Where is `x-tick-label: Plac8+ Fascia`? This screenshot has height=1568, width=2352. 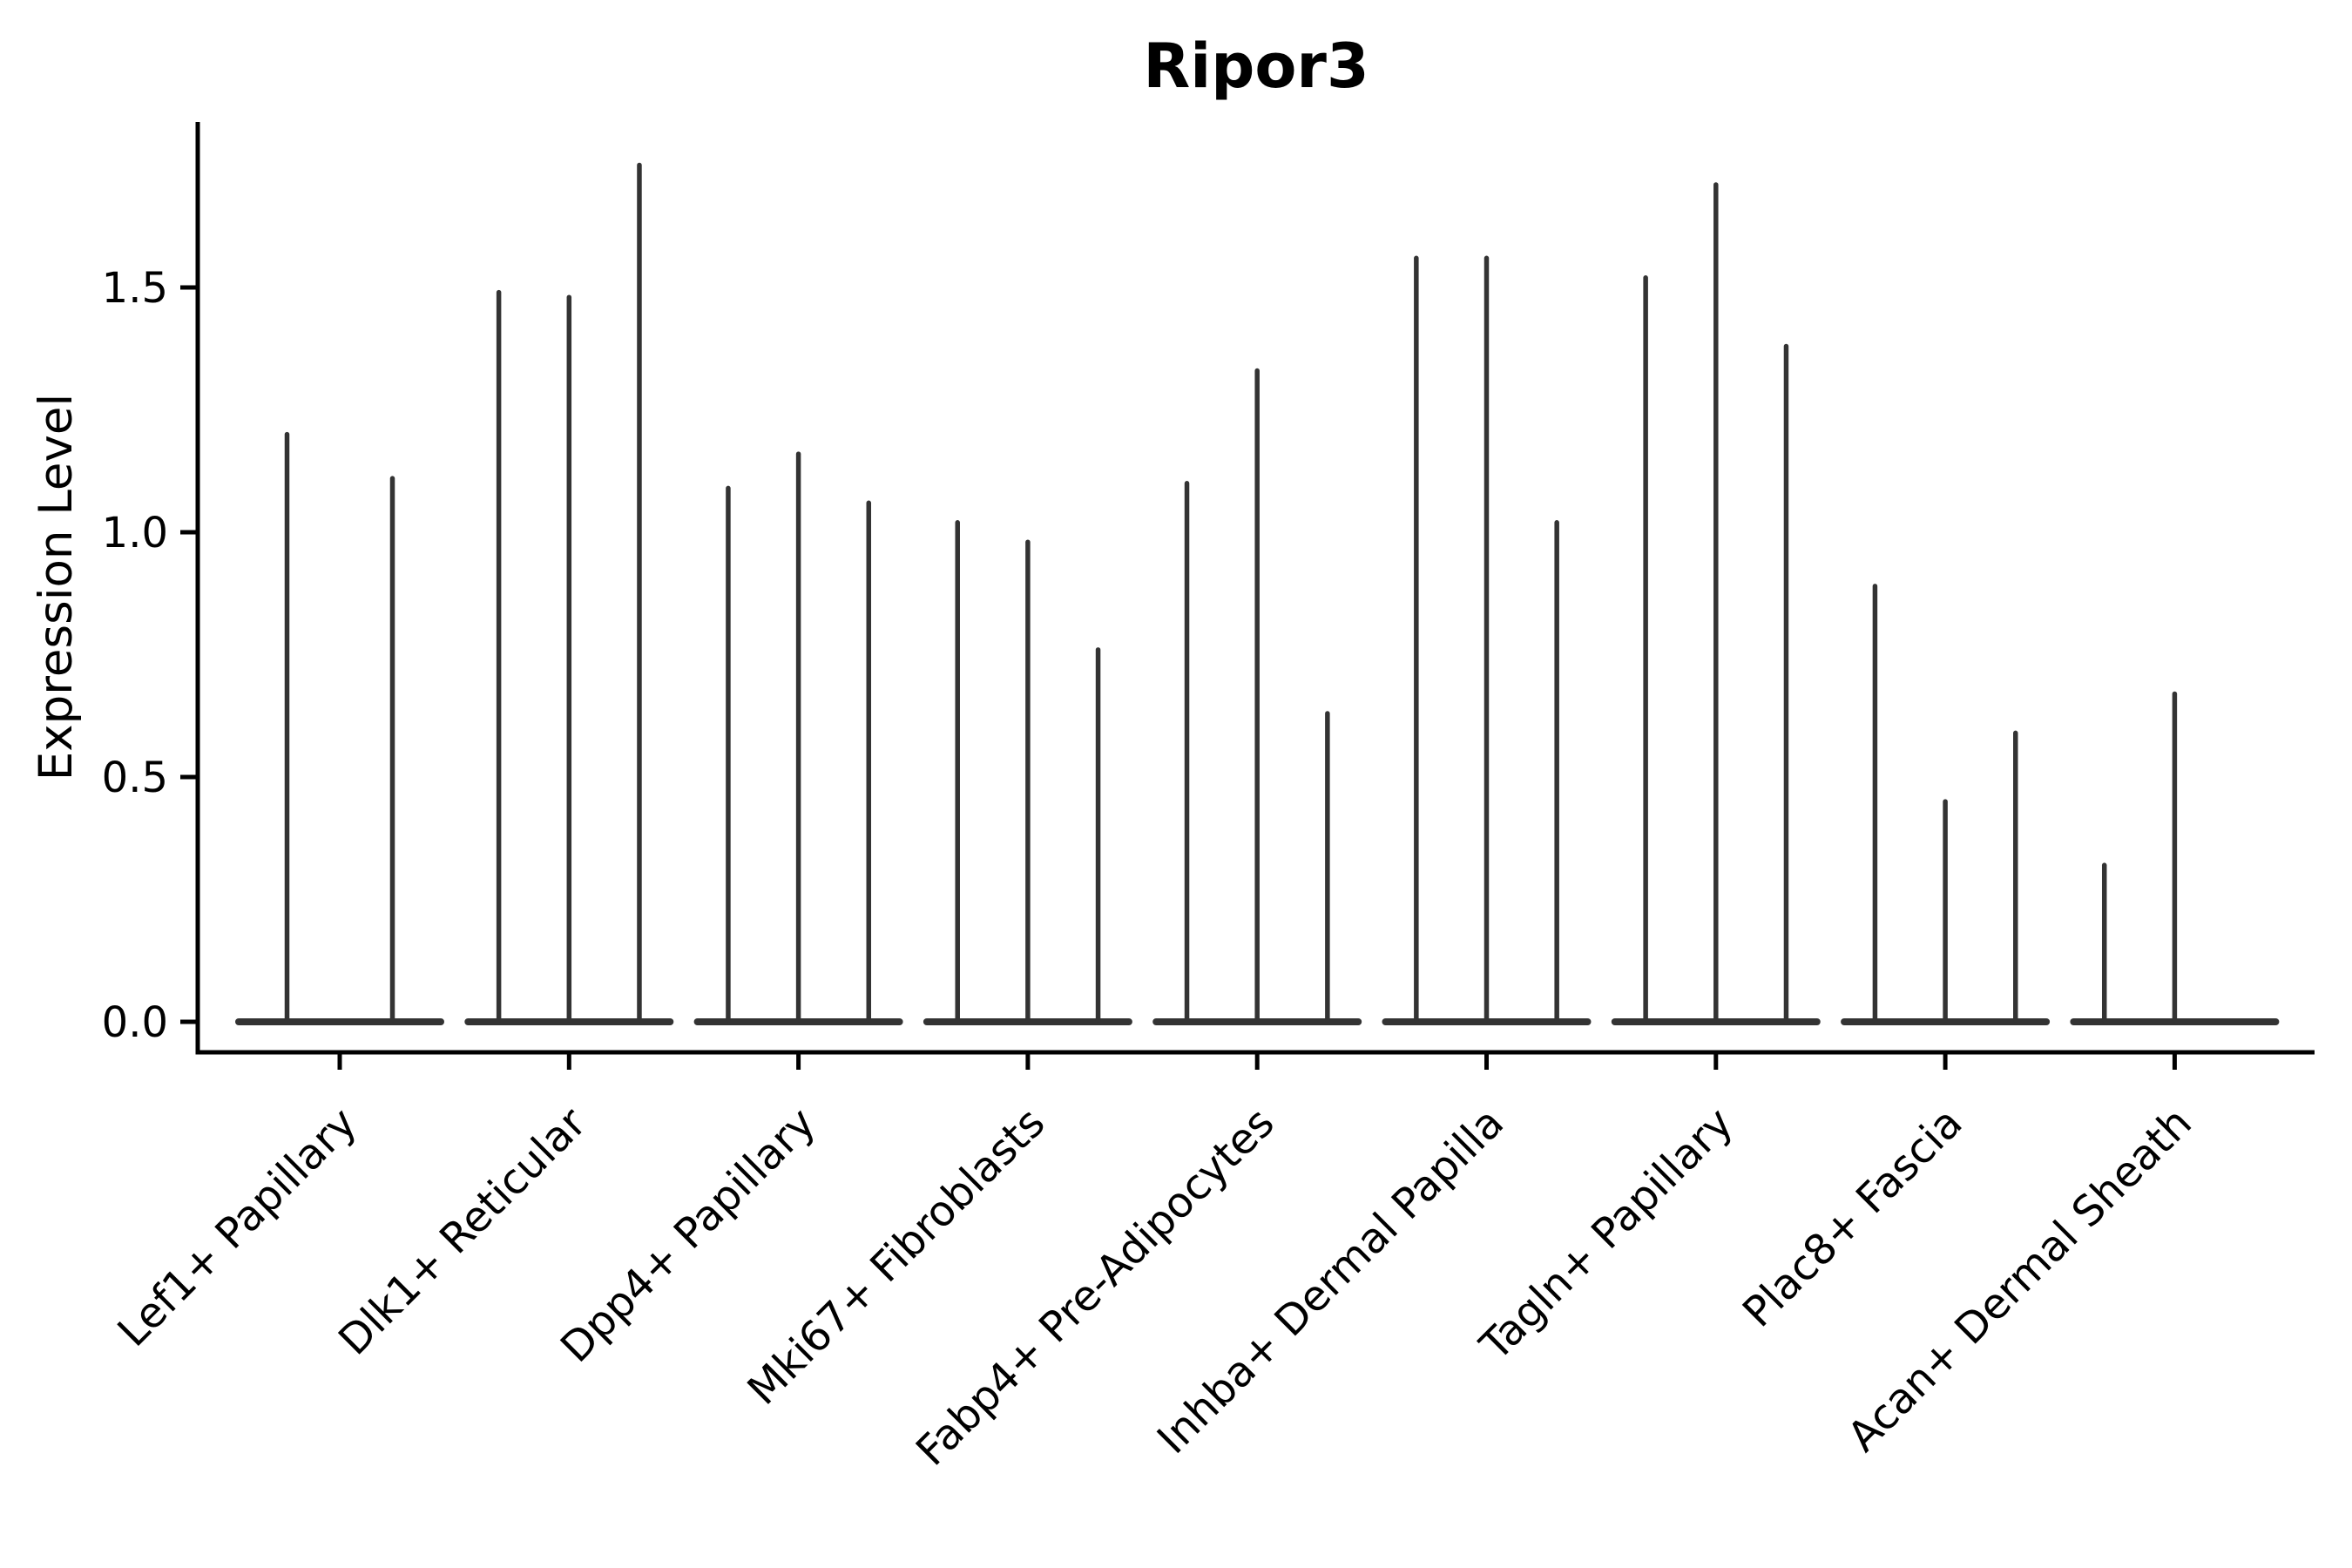
x-tick-label: Plac8+ Fascia is located at coordinates (1853, 1217).